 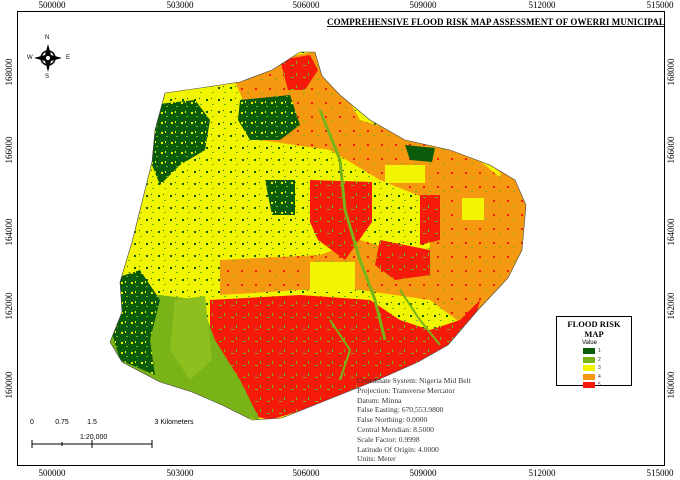 What do you see at coordinates (306, 5) in the screenshot?
I see `x-tick-top: 506000` at bounding box center [306, 5].